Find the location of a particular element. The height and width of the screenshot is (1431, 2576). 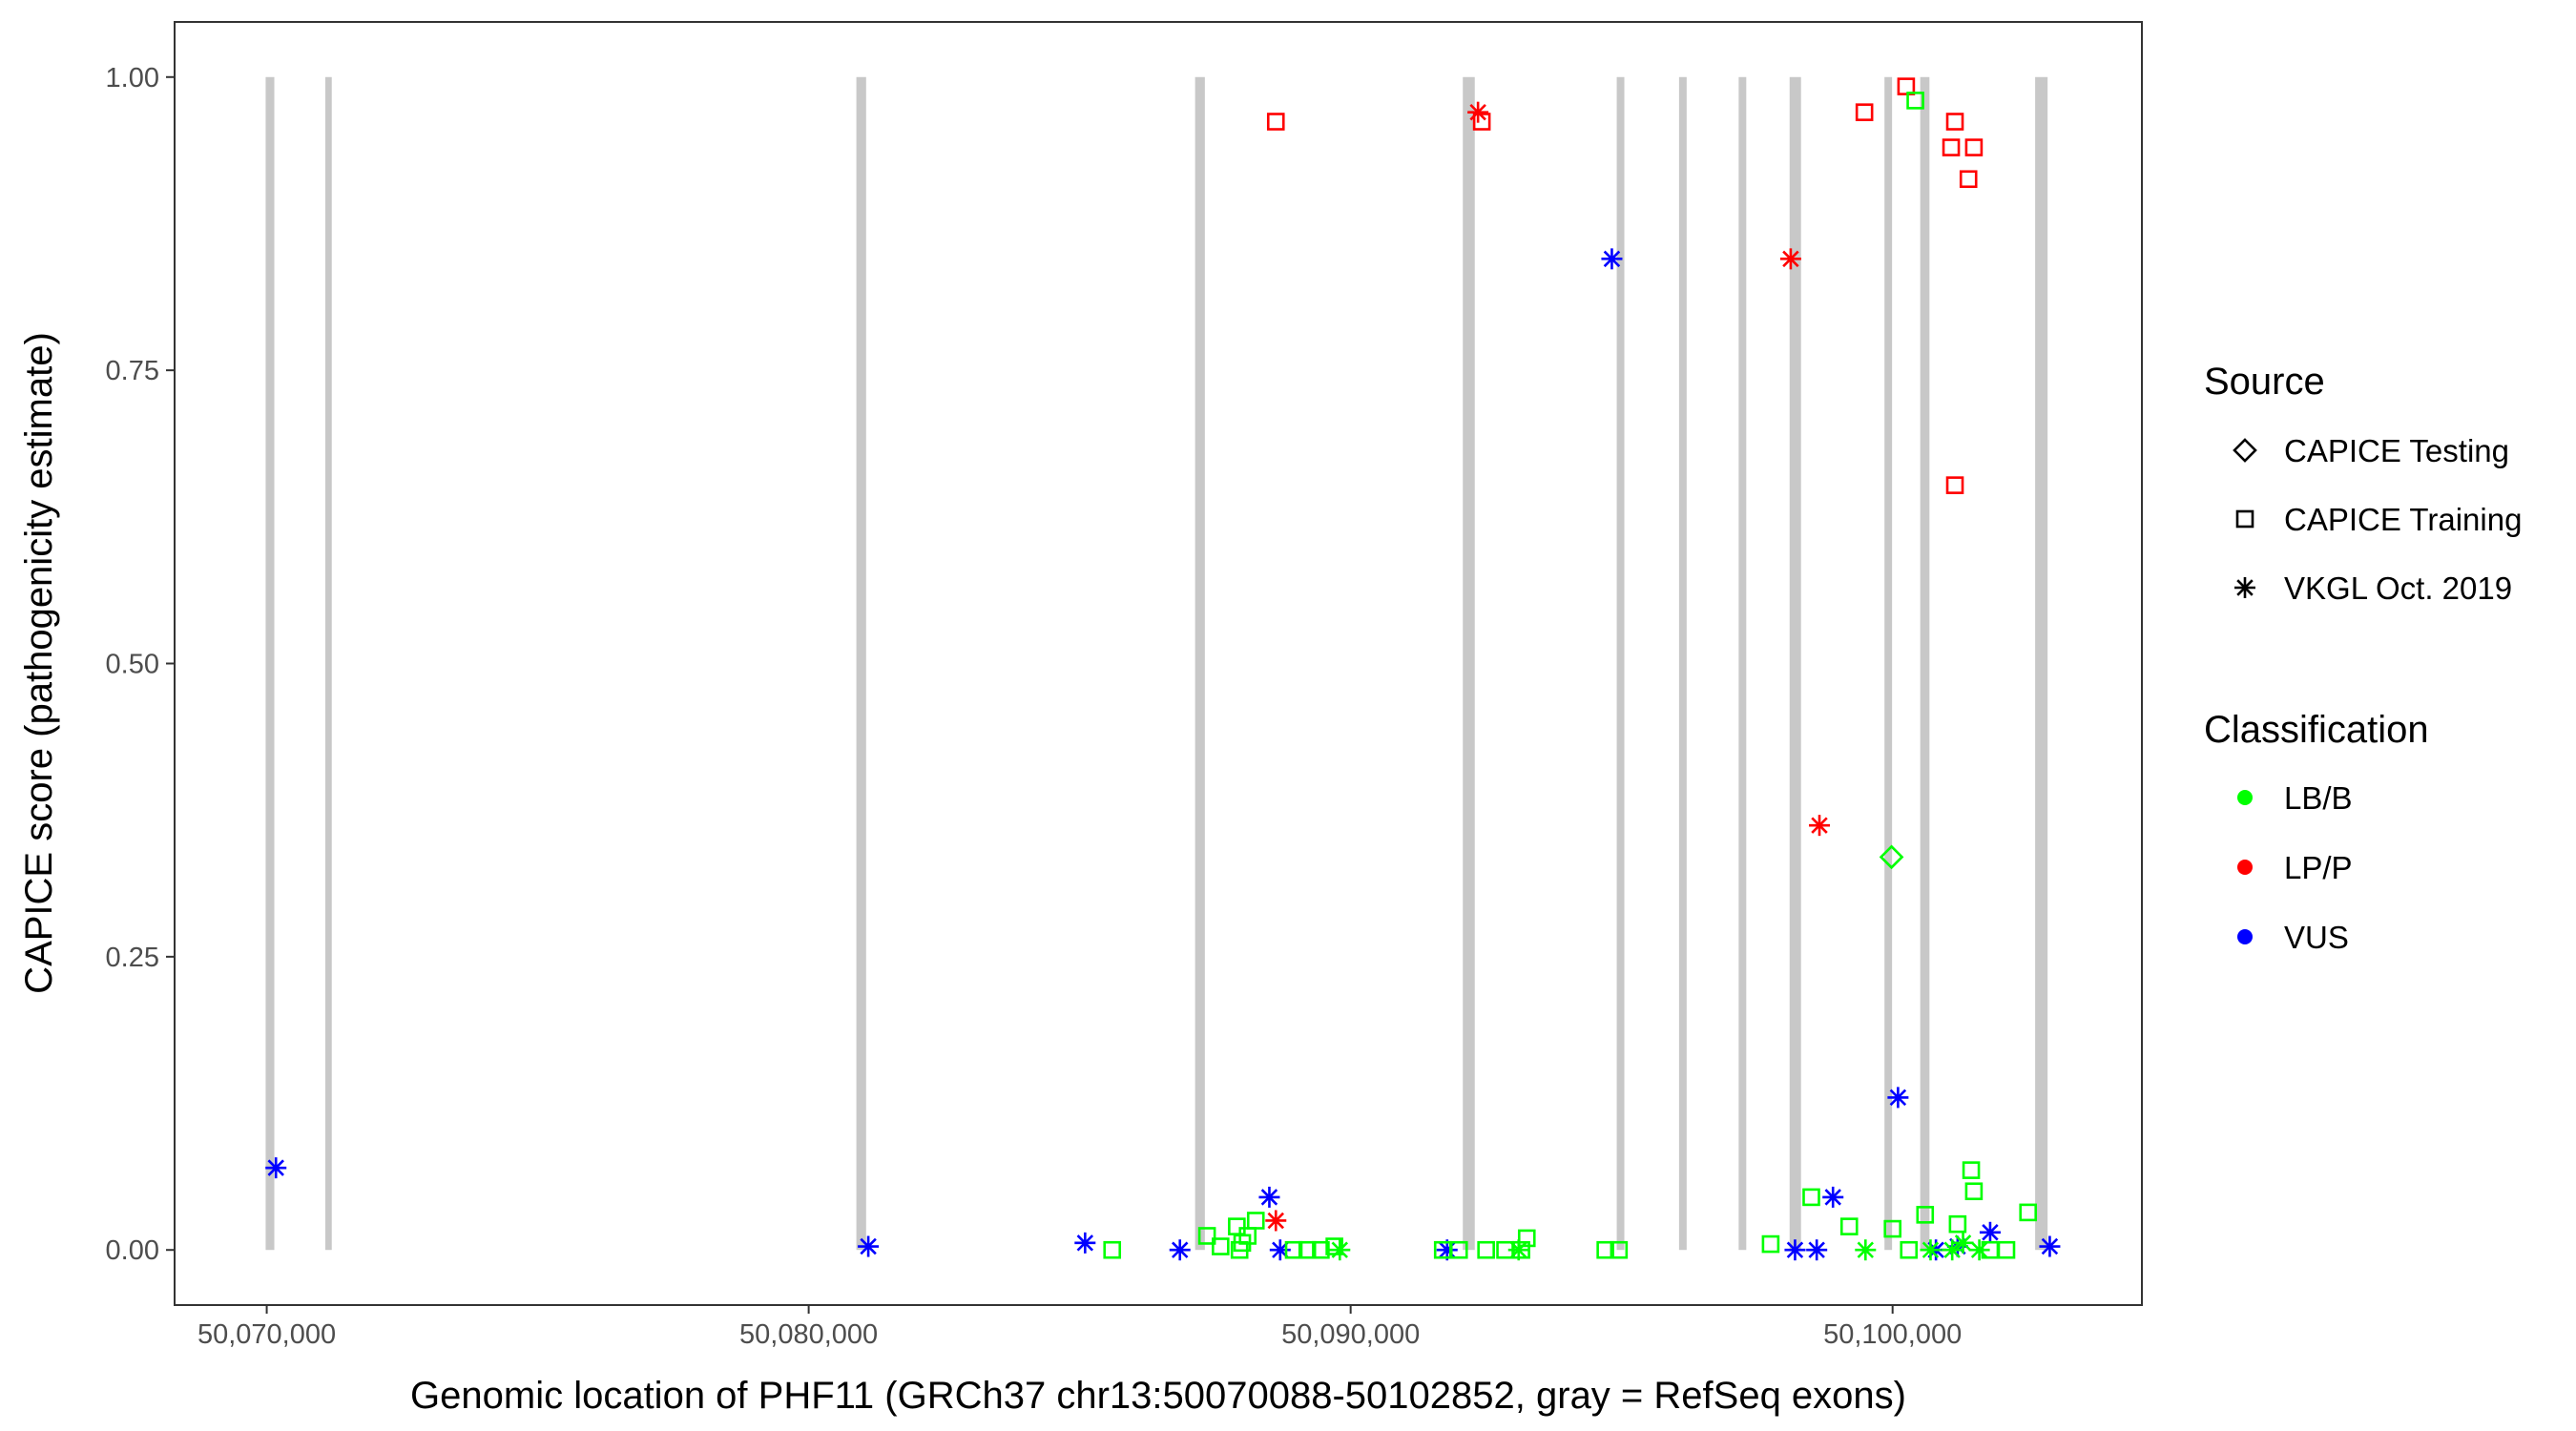

legend-classification-item: LB/B is located at coordinates (2295, 798).